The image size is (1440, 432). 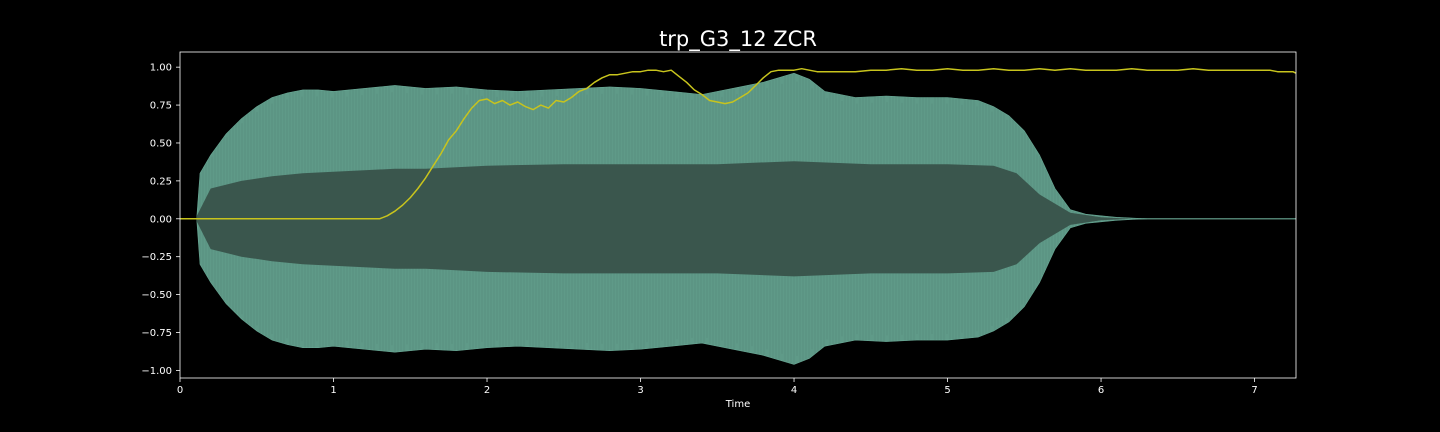 What do you see at coordinates (161, 106) in the screenshot?
I see `y-tick-label: 0.75` at bounding box center [161, 106].